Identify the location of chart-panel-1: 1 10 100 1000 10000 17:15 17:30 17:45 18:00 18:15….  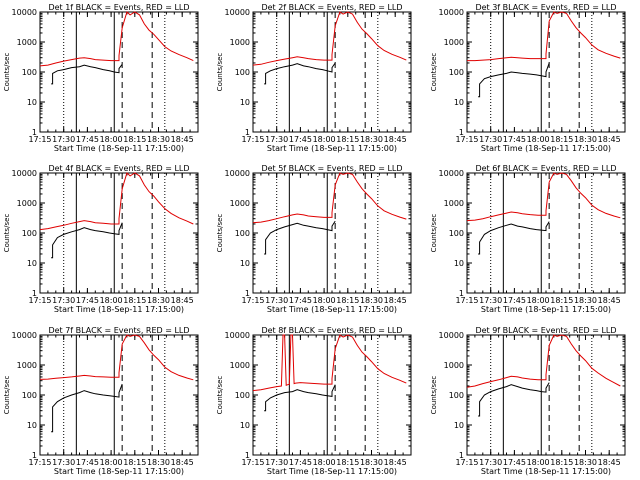
(101, 78).